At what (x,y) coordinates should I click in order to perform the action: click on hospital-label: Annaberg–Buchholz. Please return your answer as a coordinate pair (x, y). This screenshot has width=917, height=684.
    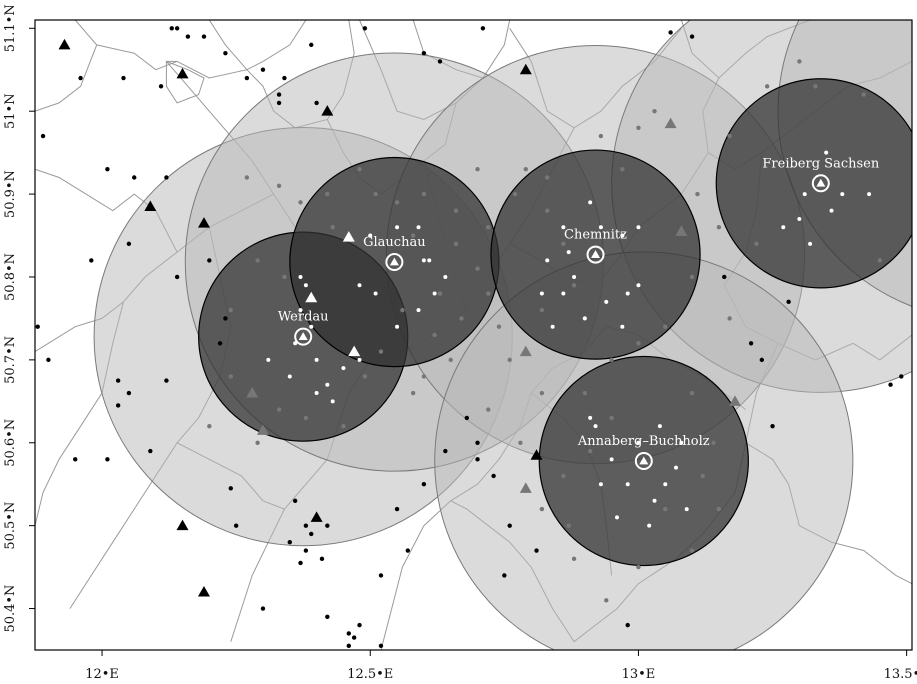
    Looking at the image, I should click on (643, 441).